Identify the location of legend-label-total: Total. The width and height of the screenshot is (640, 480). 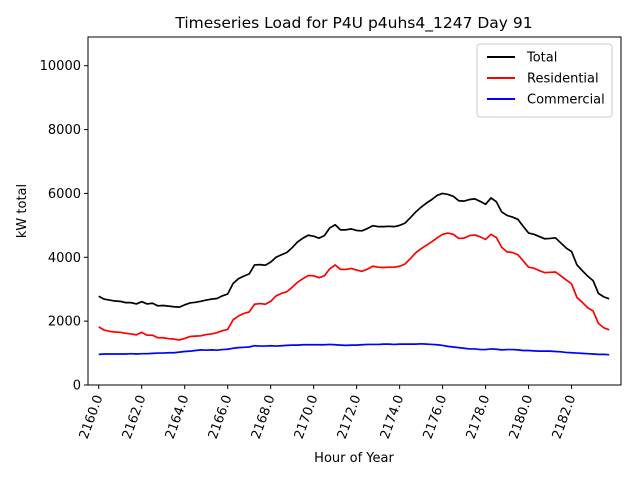
(541, 58).